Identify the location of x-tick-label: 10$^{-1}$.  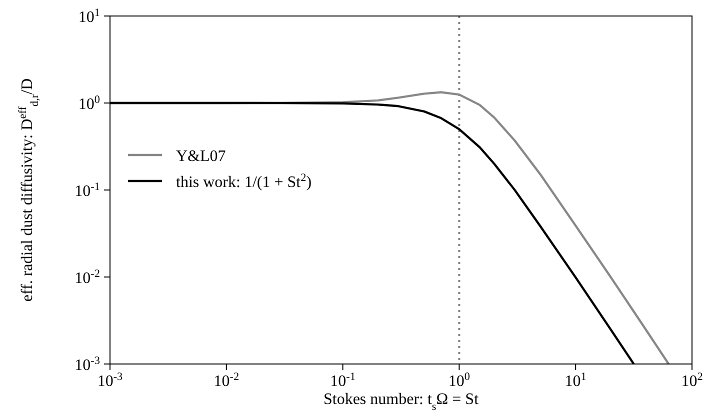
(343, 380).